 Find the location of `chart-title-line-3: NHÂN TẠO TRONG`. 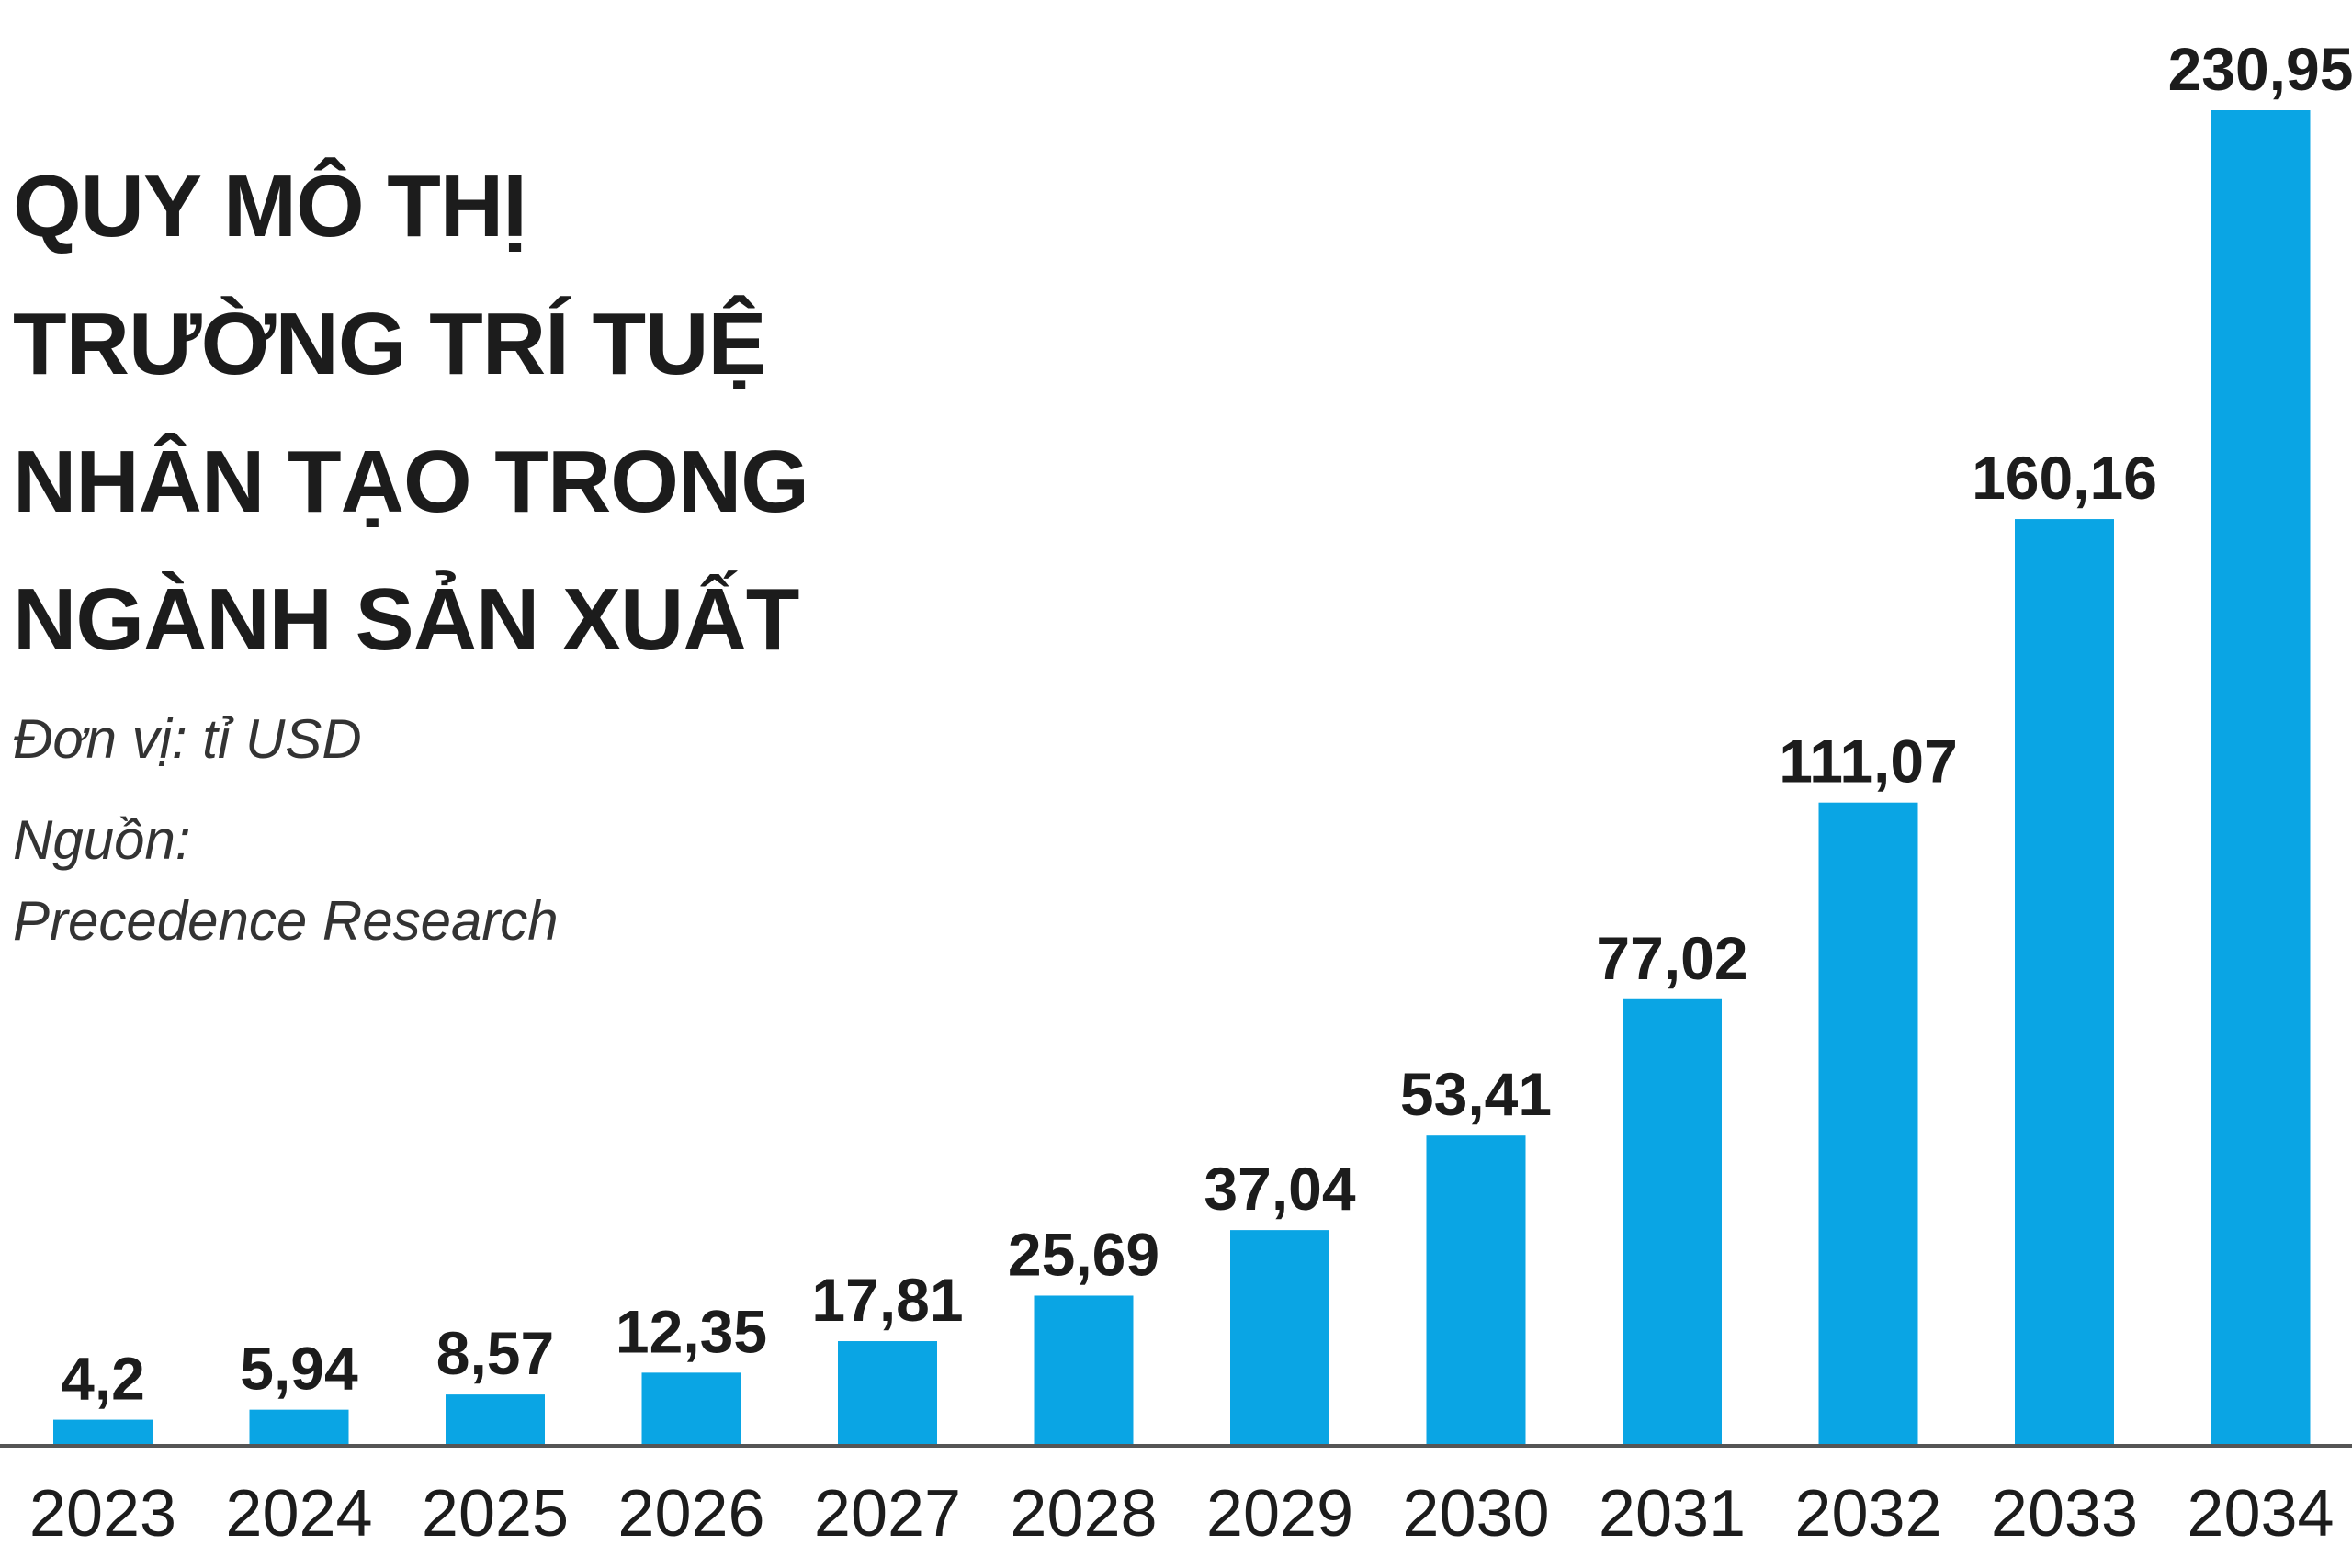

chart-title-line-3: NHÂN TẠO TRONG is located at coordinates (411, 482).